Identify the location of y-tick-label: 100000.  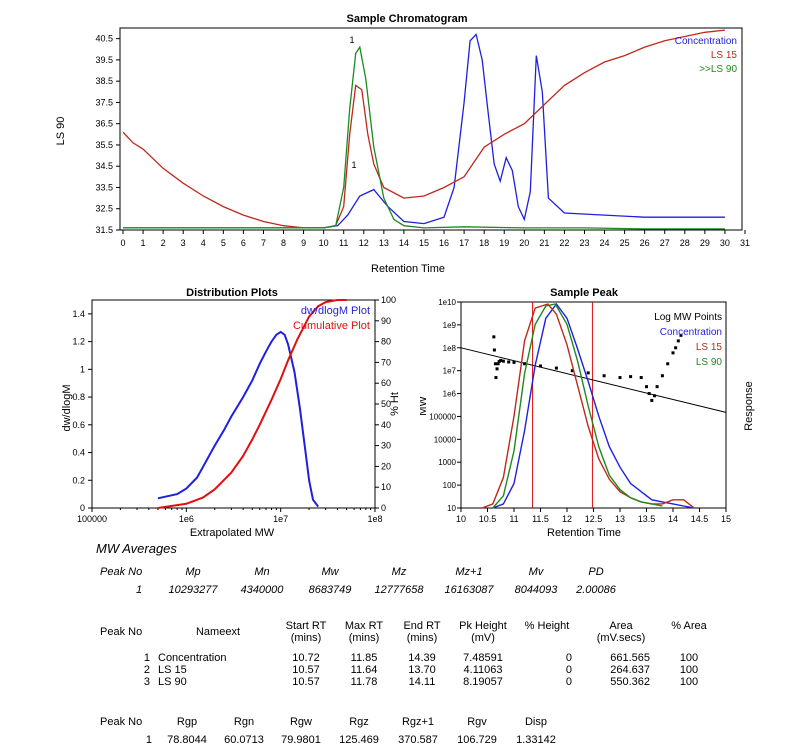
(442, 416).